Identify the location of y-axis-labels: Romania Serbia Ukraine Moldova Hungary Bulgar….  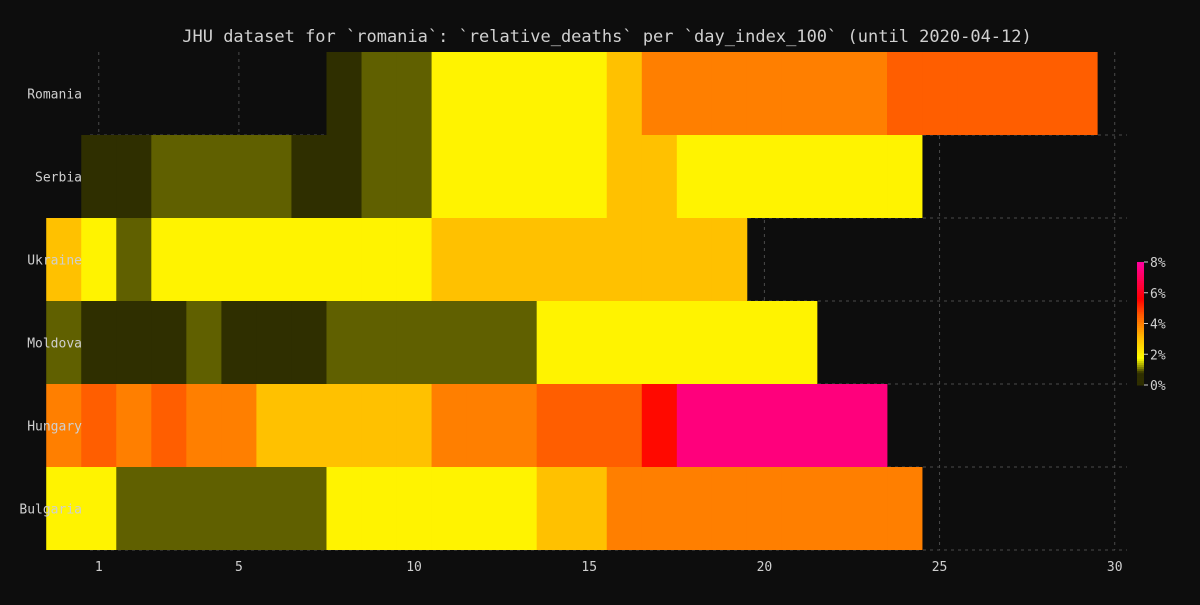
(50, 303).